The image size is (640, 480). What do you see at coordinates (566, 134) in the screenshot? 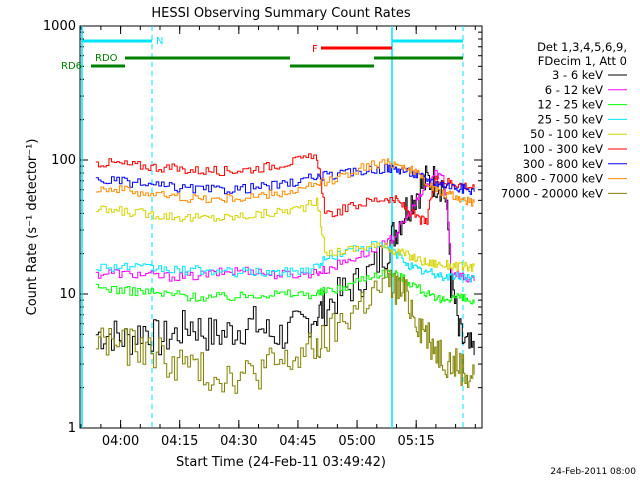
I see `legend-label: 50 - 100 keV` at bounding box center [566, 134].